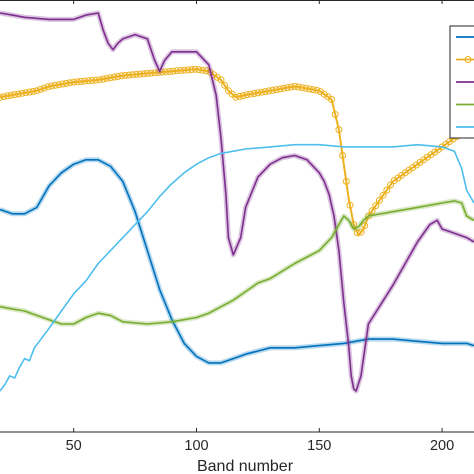 This screenshot has height=474, width=474. Describe the element at coordinates (442, 446) in the screenshot. I see `x-tick-label: 200` at that location.